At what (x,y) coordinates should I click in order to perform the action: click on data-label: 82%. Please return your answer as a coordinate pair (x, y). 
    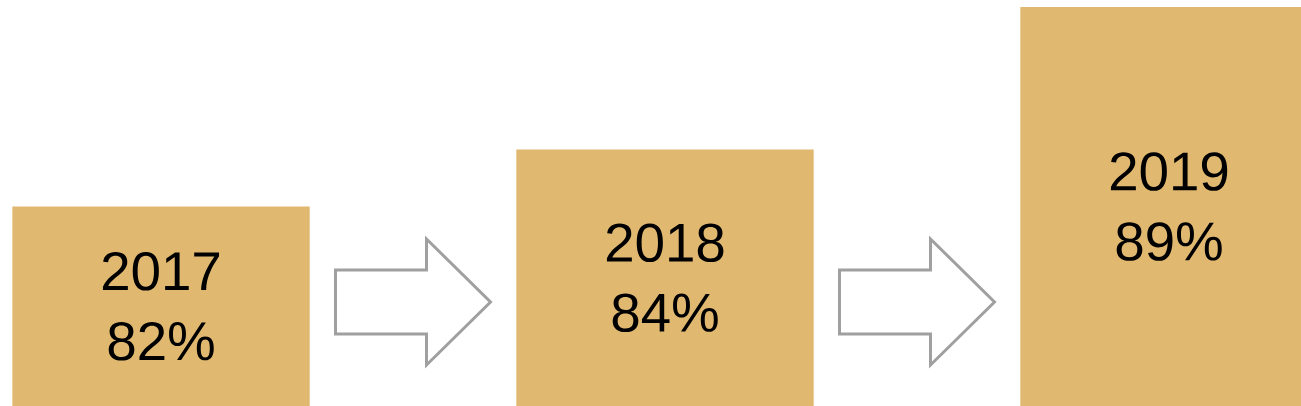
    Looking at the image, I should click on (161, 341).